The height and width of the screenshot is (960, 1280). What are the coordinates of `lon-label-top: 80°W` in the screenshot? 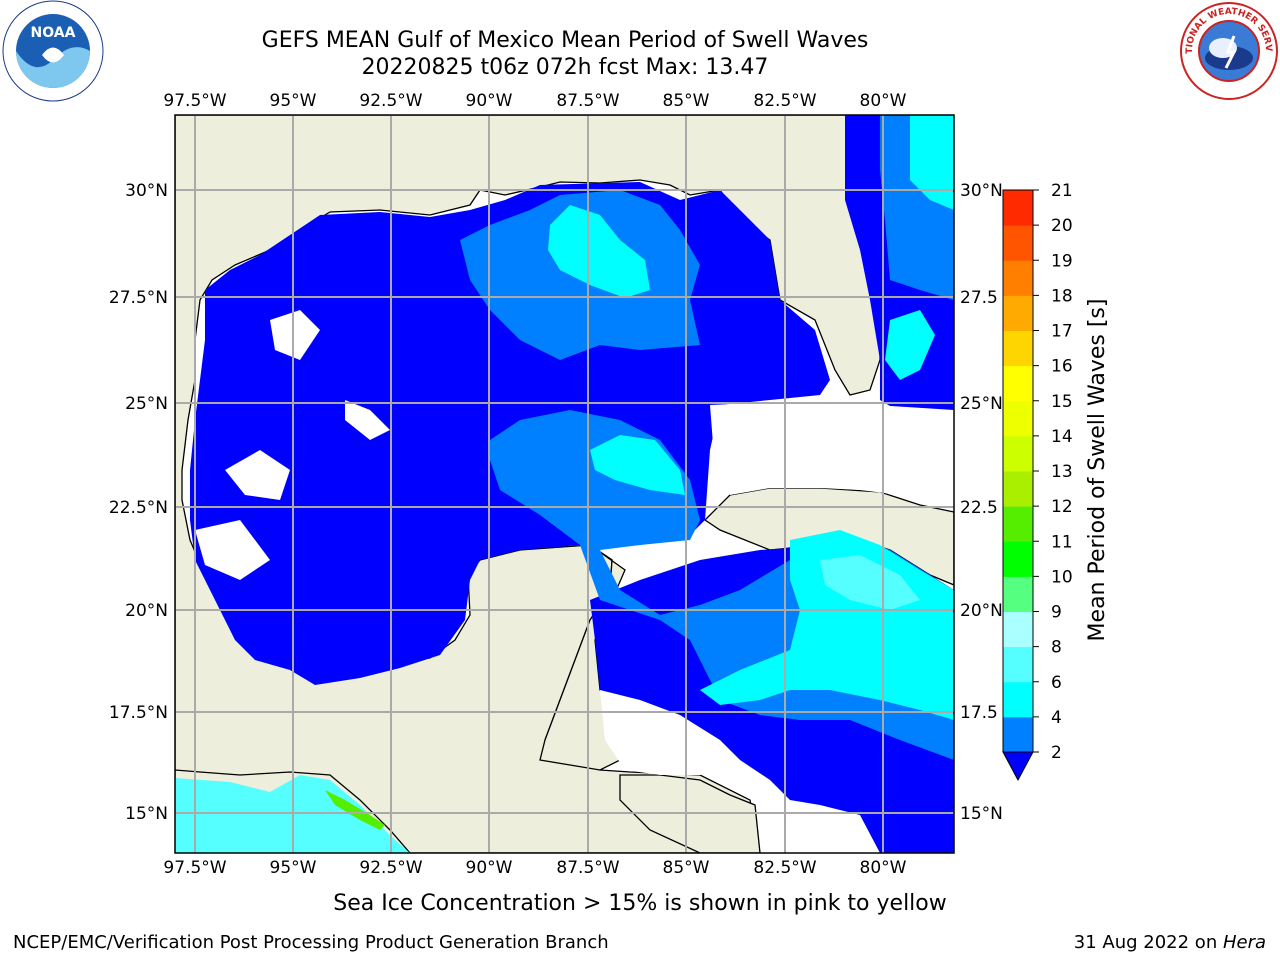 It's located at (883, 101).